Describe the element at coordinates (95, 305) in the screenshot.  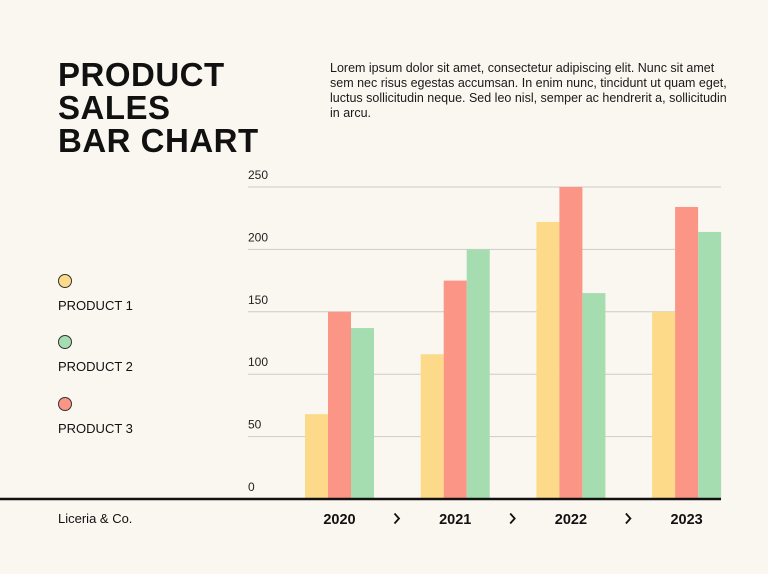
I see `legend-label: PRODUCT 1` at that location.